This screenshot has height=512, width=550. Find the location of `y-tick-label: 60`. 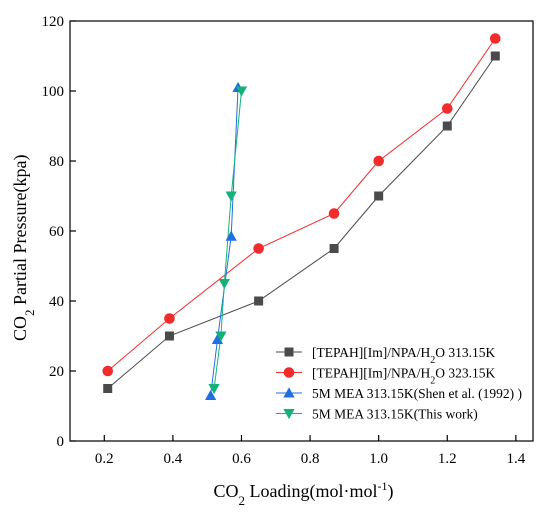

y-tick-label: 60 is located at coordinates (56, 232).